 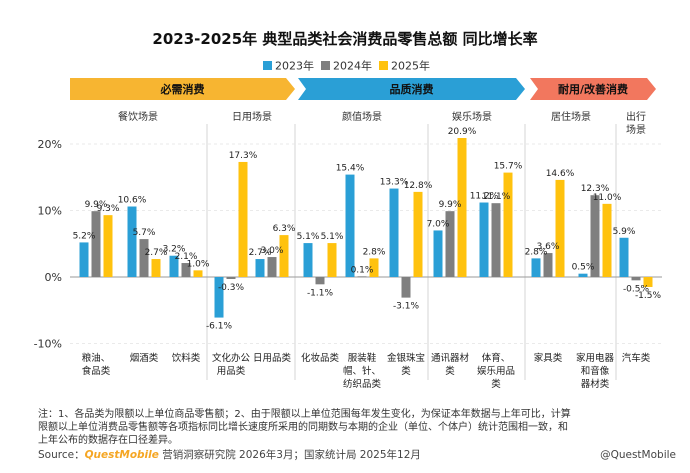 I want to click on value-label-7-1: 15.4%, so click(x=350, y=169).